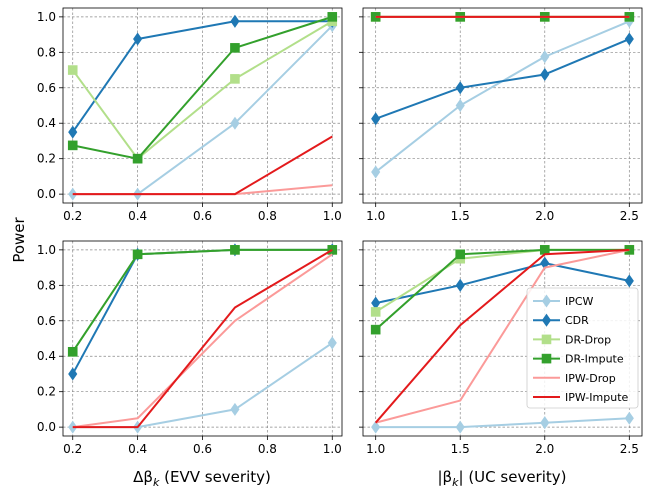  Describe the element at coordinates (46, 194) in the screenshot. I see `y-tick-label: 0.0` at that location.